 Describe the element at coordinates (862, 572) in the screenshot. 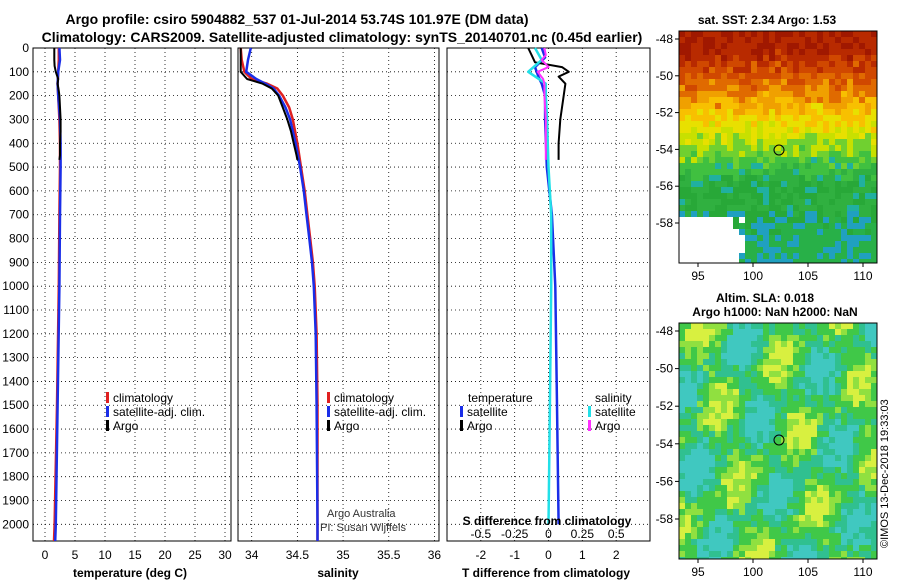

I see `lon-tick-label: 110` at that location.